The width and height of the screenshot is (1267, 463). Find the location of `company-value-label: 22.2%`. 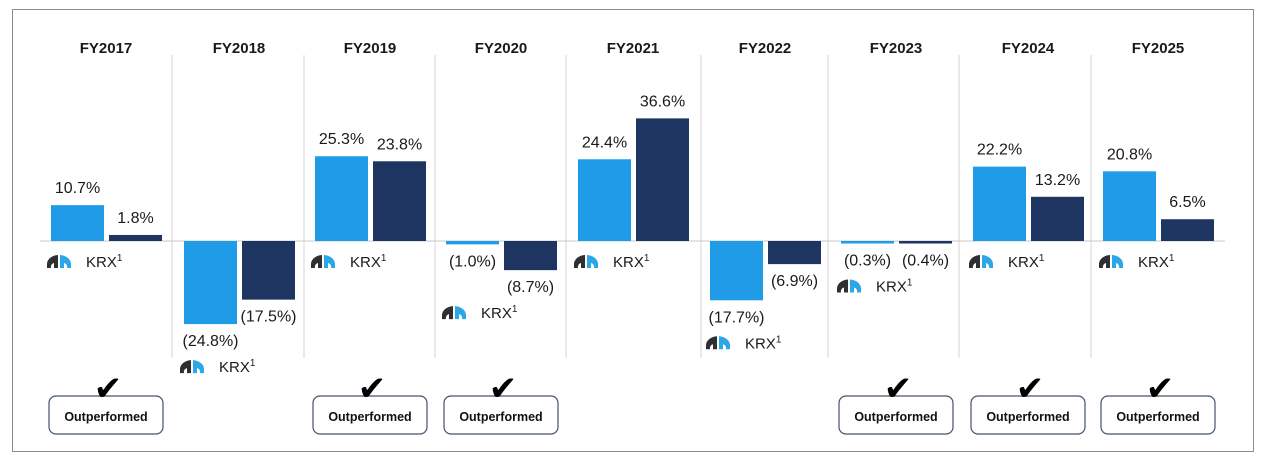

company-value-label: 22.2% is located at coordinates (999, 150).